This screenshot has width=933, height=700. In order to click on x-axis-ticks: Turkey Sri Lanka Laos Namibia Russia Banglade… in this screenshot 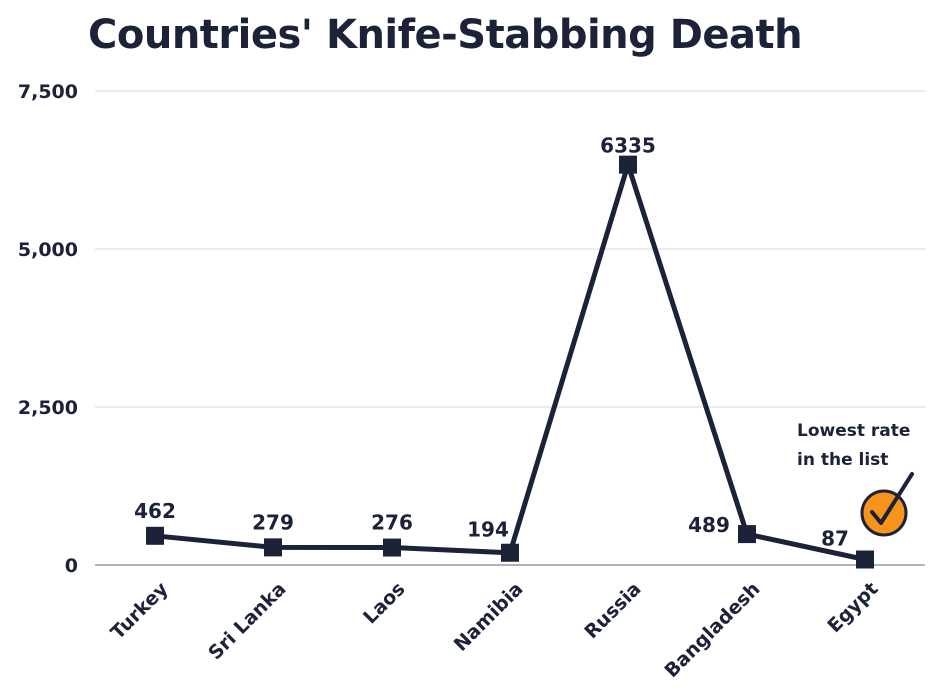, I will do `click(495, 630)`.